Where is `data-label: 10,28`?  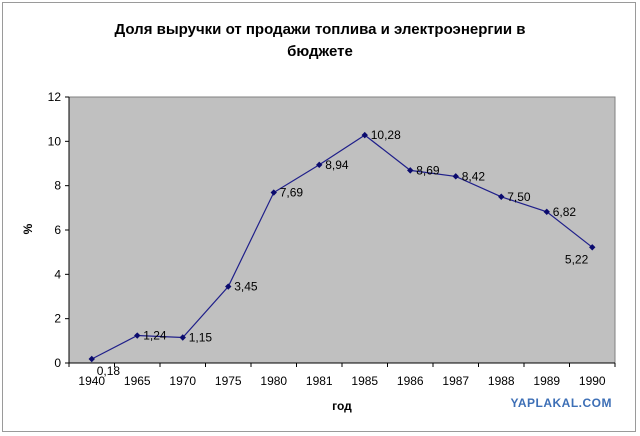
data-label: 10,28 is located at coordinates (386, 135).